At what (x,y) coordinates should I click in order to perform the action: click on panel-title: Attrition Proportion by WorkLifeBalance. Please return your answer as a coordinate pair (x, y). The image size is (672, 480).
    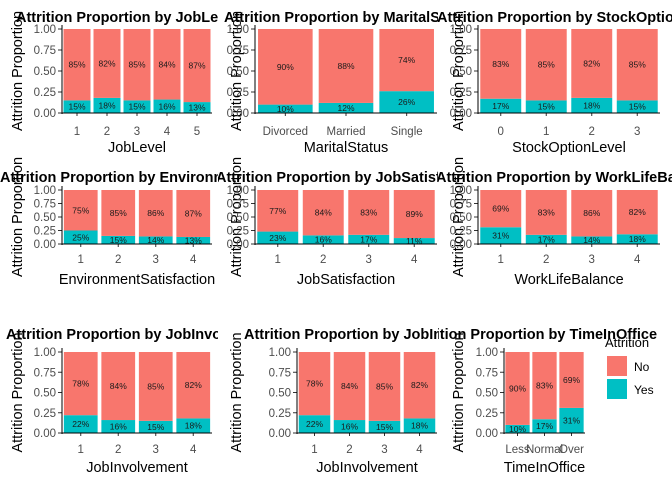
    Looking at the image, I should click on (554, 178).